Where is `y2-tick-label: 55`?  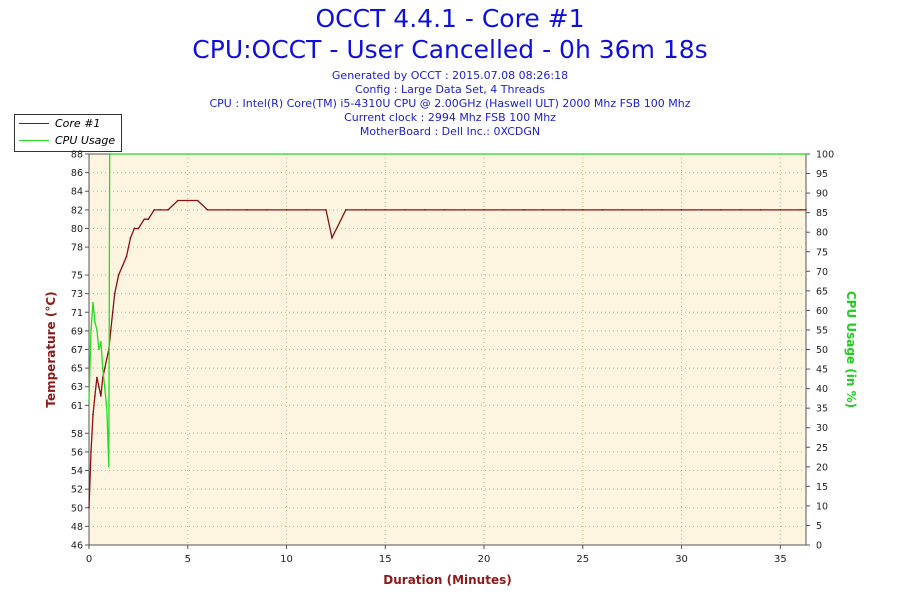 y2-tick-label: 55 is located at coordinates (822, 330).